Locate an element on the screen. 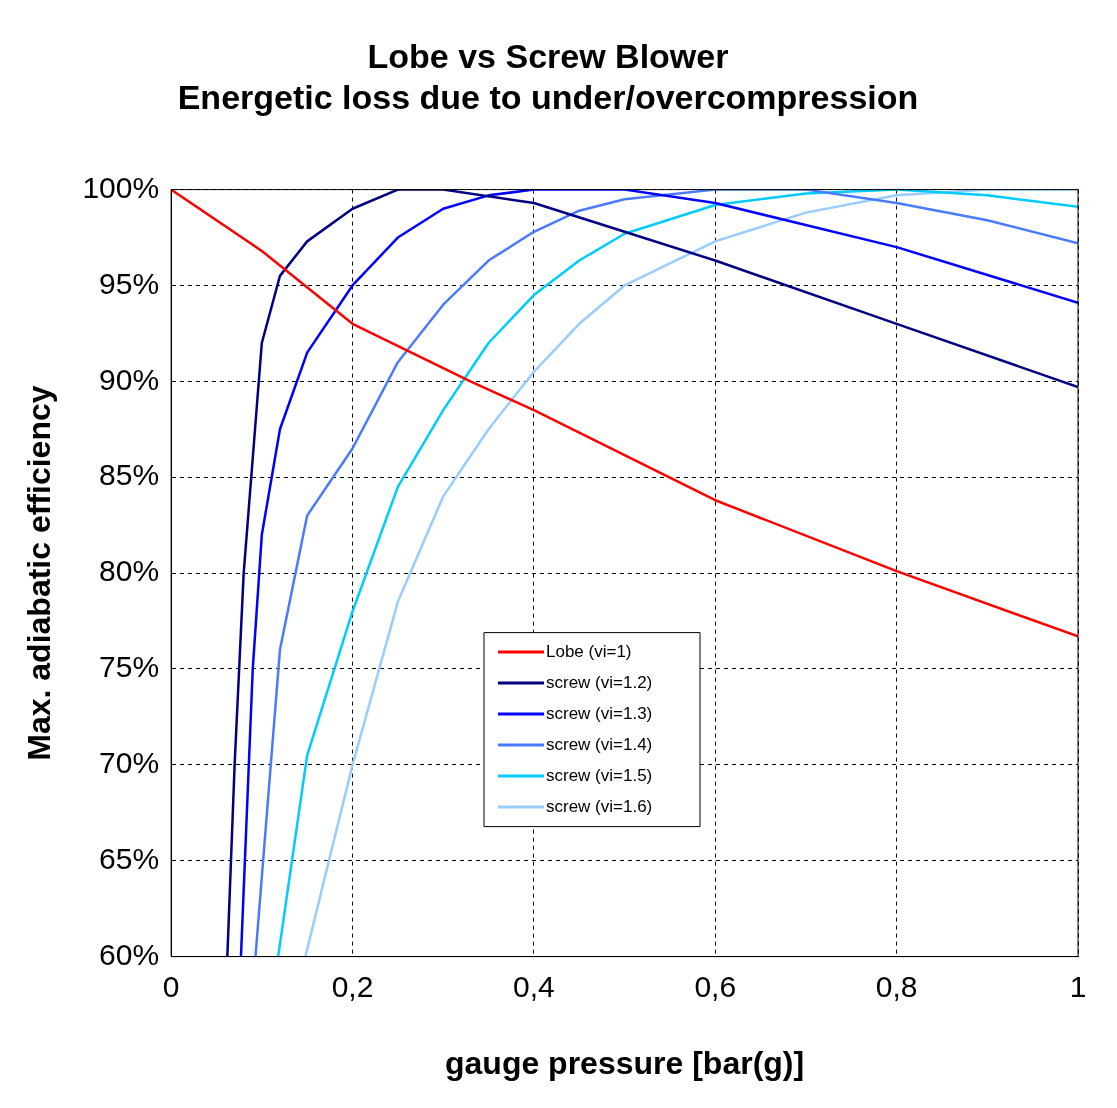  legend-label: Lobe (vi=1) is located at coordinates (589, 651).